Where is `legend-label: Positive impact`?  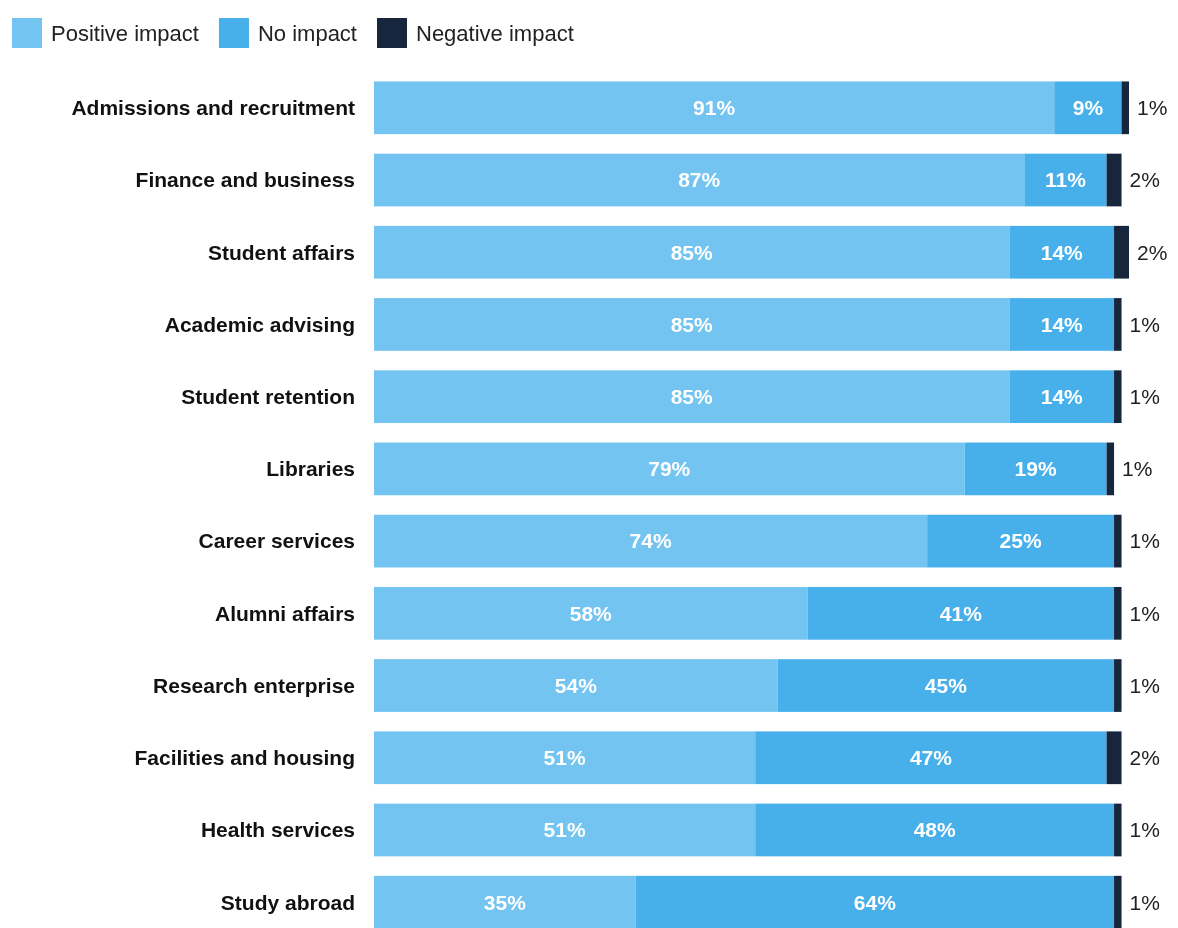
legend-label: Positive impact is located at coordinates (125, 33).